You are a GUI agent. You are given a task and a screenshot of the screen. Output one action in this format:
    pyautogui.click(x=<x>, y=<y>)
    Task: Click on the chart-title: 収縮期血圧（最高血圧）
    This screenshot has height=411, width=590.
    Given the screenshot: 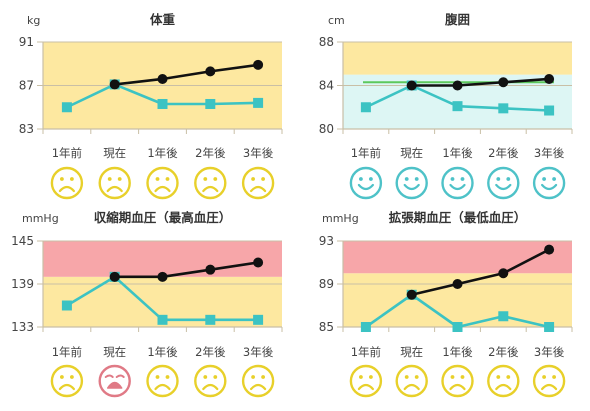 What is the action you would take?
    pyautogui.click(x=163, y=217)
    